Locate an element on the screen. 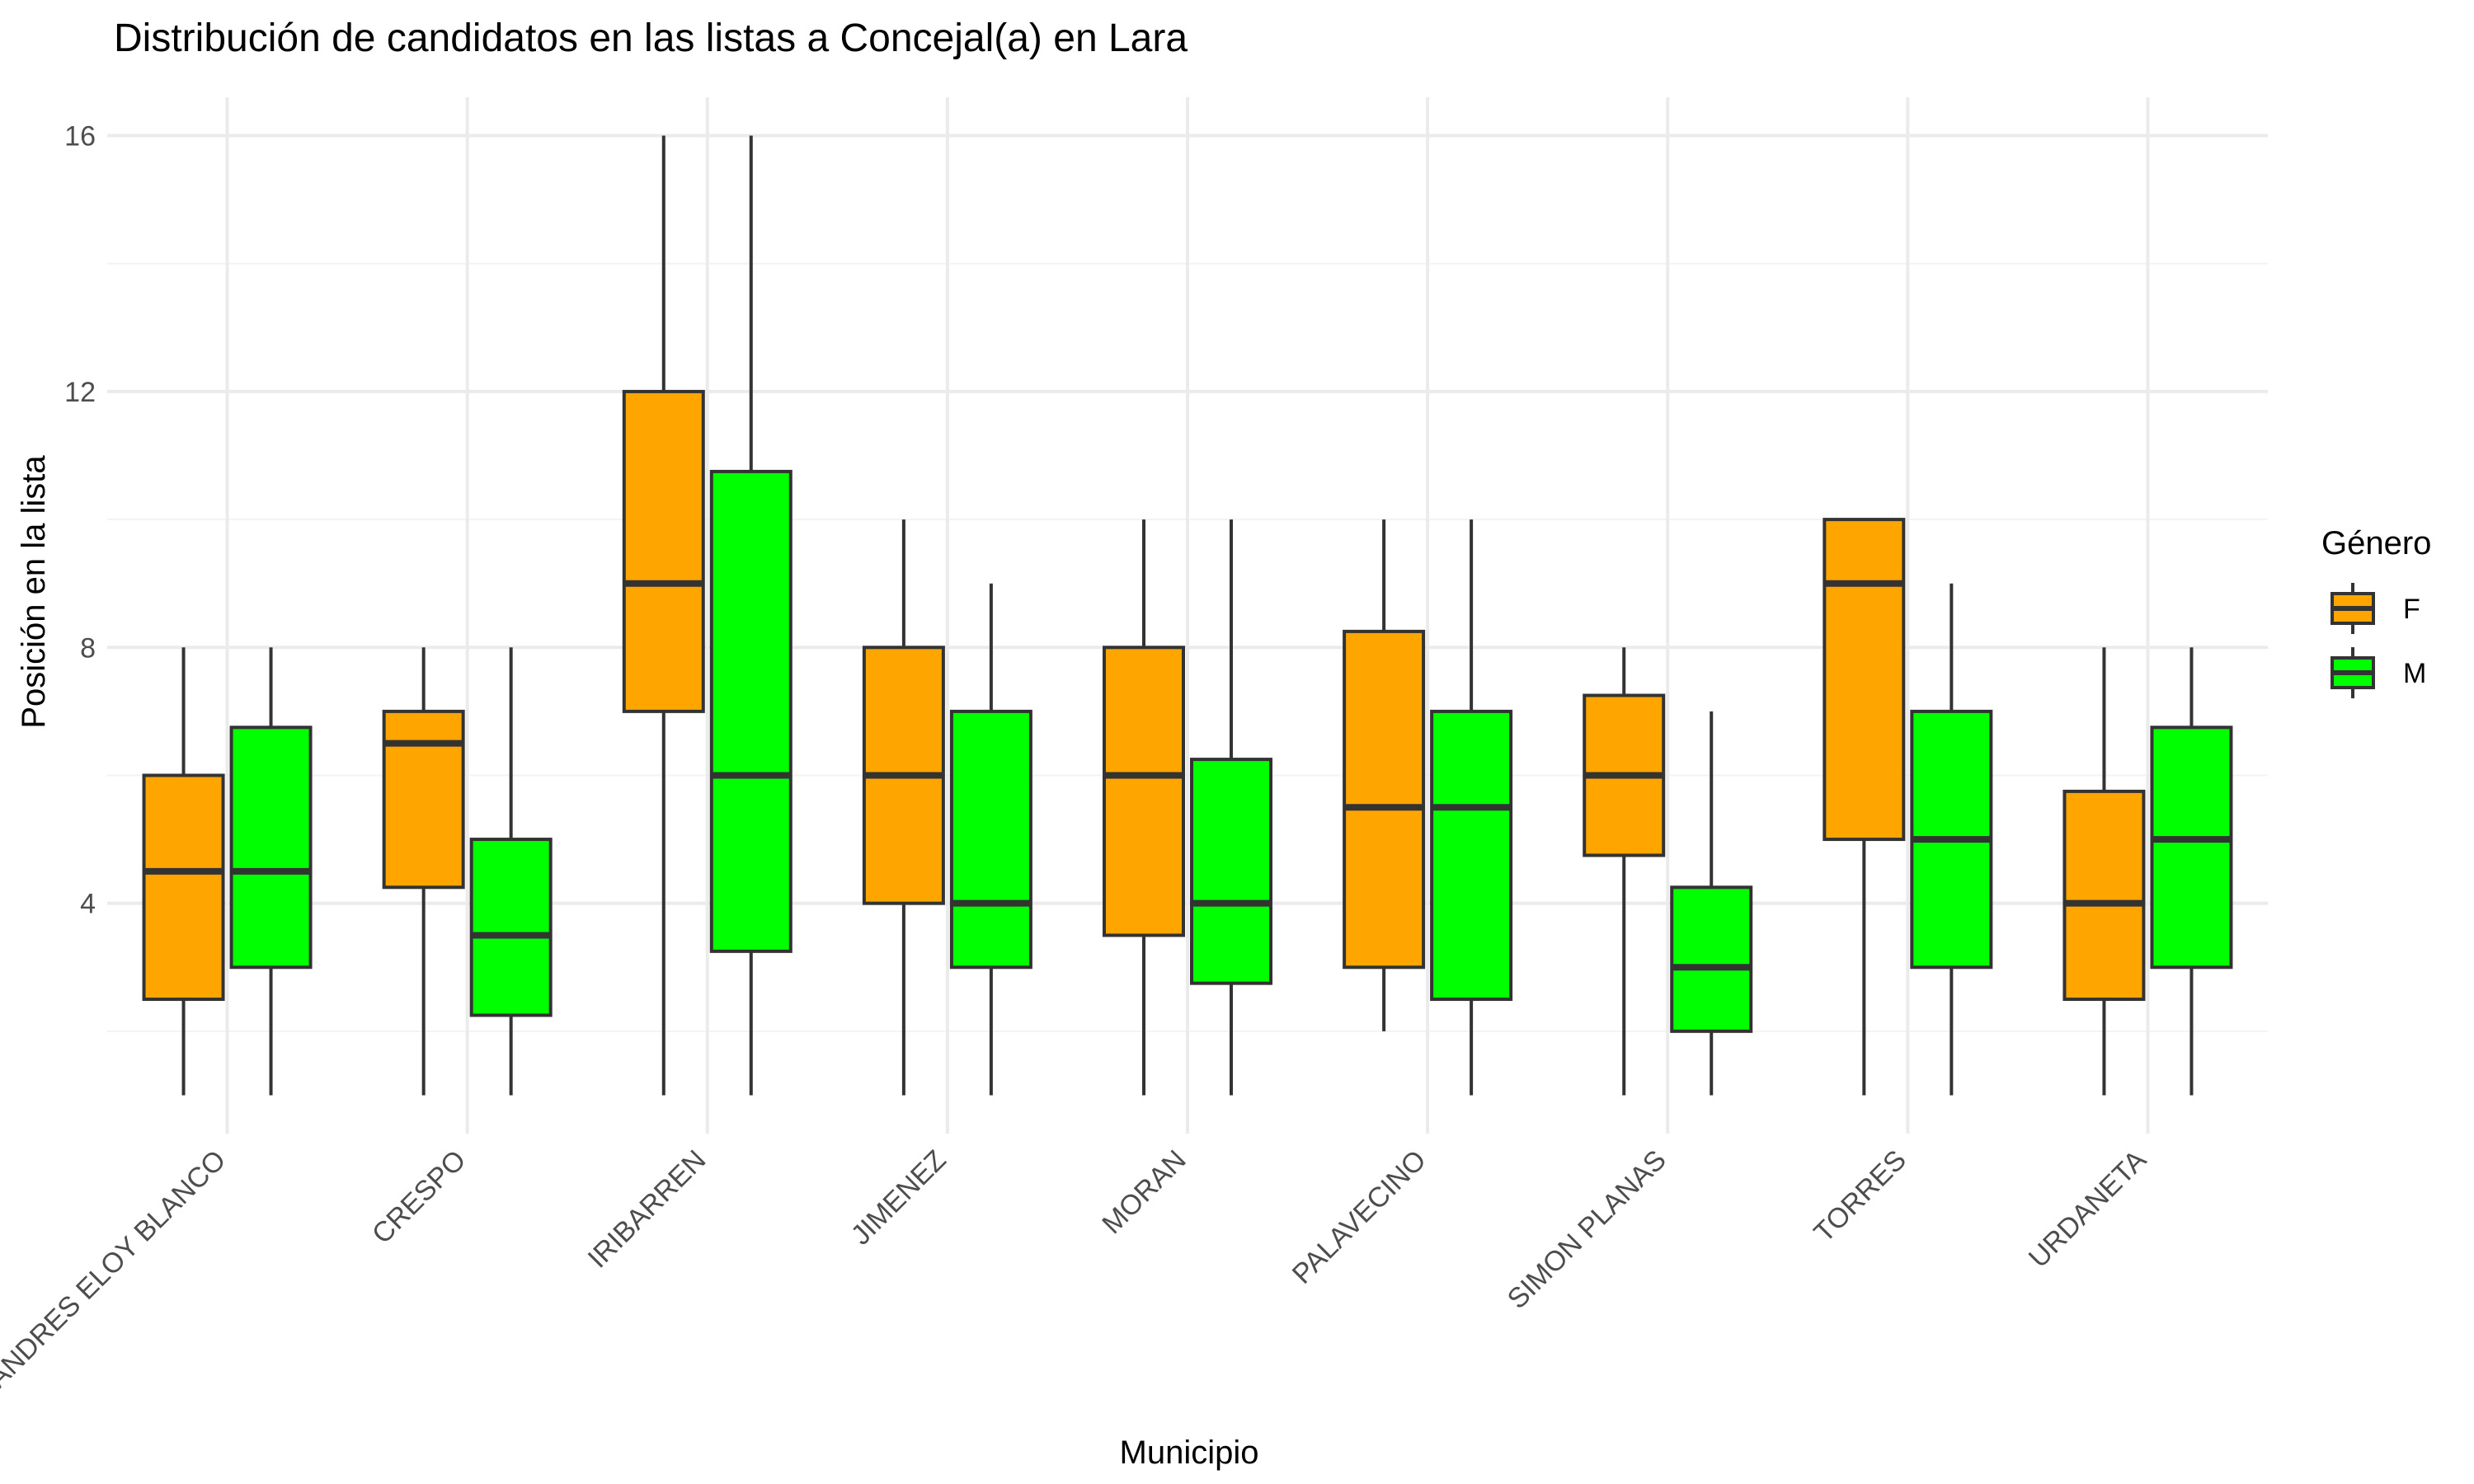 Image resolution: width=2474 pixels, height=1484 pixels. x-tick-label: SIMON PLANAS is located at coordinates (1587, 1229).